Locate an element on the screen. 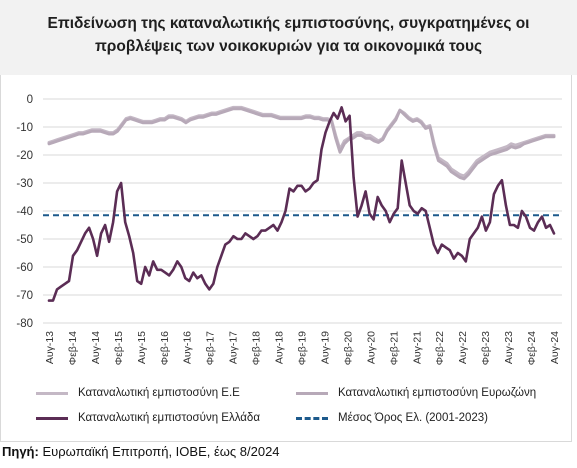 The height and width of the screenshot is (468, 577). x-tick-label: Αυγ-14 is located at coordinates (96, 347).